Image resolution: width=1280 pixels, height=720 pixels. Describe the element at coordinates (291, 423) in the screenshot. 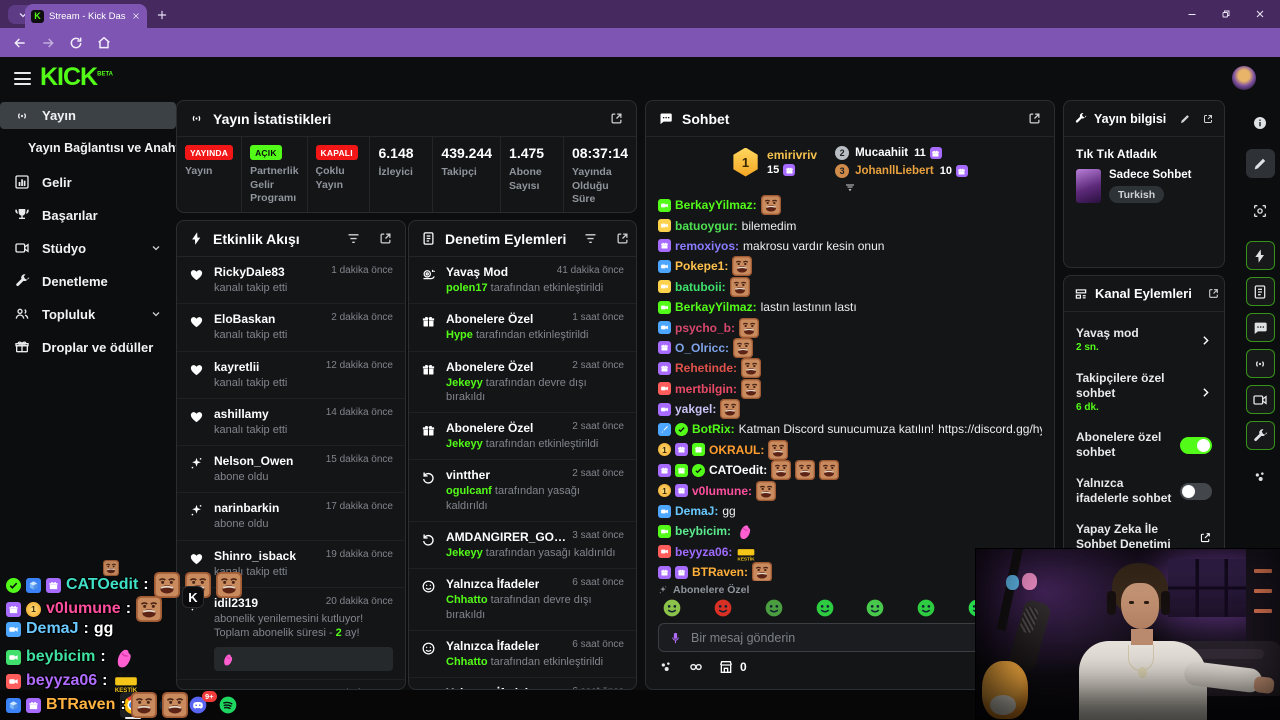

I see `activity-event-row: ashillamy 14 dakika önce kanalı takip etti` at that location.